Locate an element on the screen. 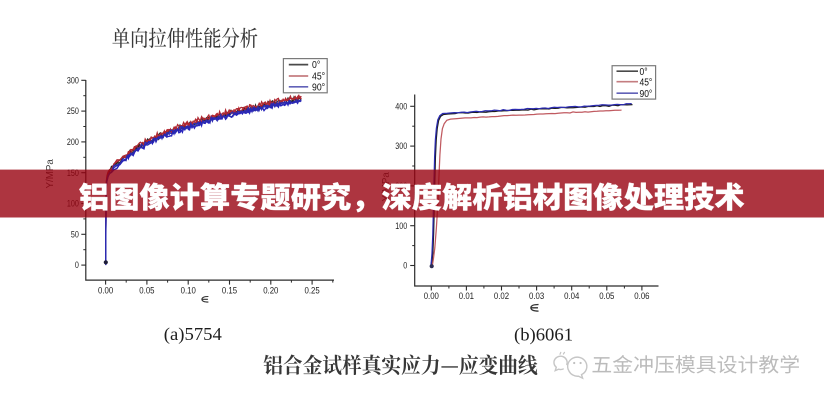 The image size is (824, 400). svg-text: 50 is located at coordinates (75, 233).